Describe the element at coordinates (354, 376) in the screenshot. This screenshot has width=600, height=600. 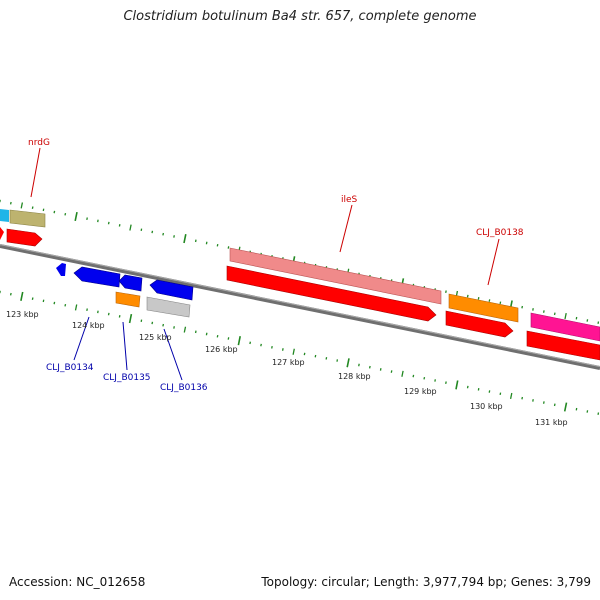
I see `ruler-label: 128 kbp` at that location.